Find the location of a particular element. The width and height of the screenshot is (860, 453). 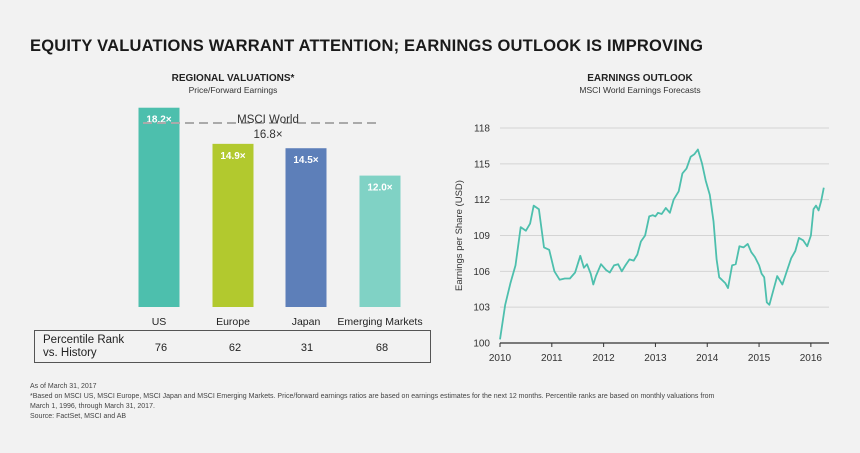

footnote-period: March 1, 1996, through March 31, 2017. is located at coordinates (92, 406).